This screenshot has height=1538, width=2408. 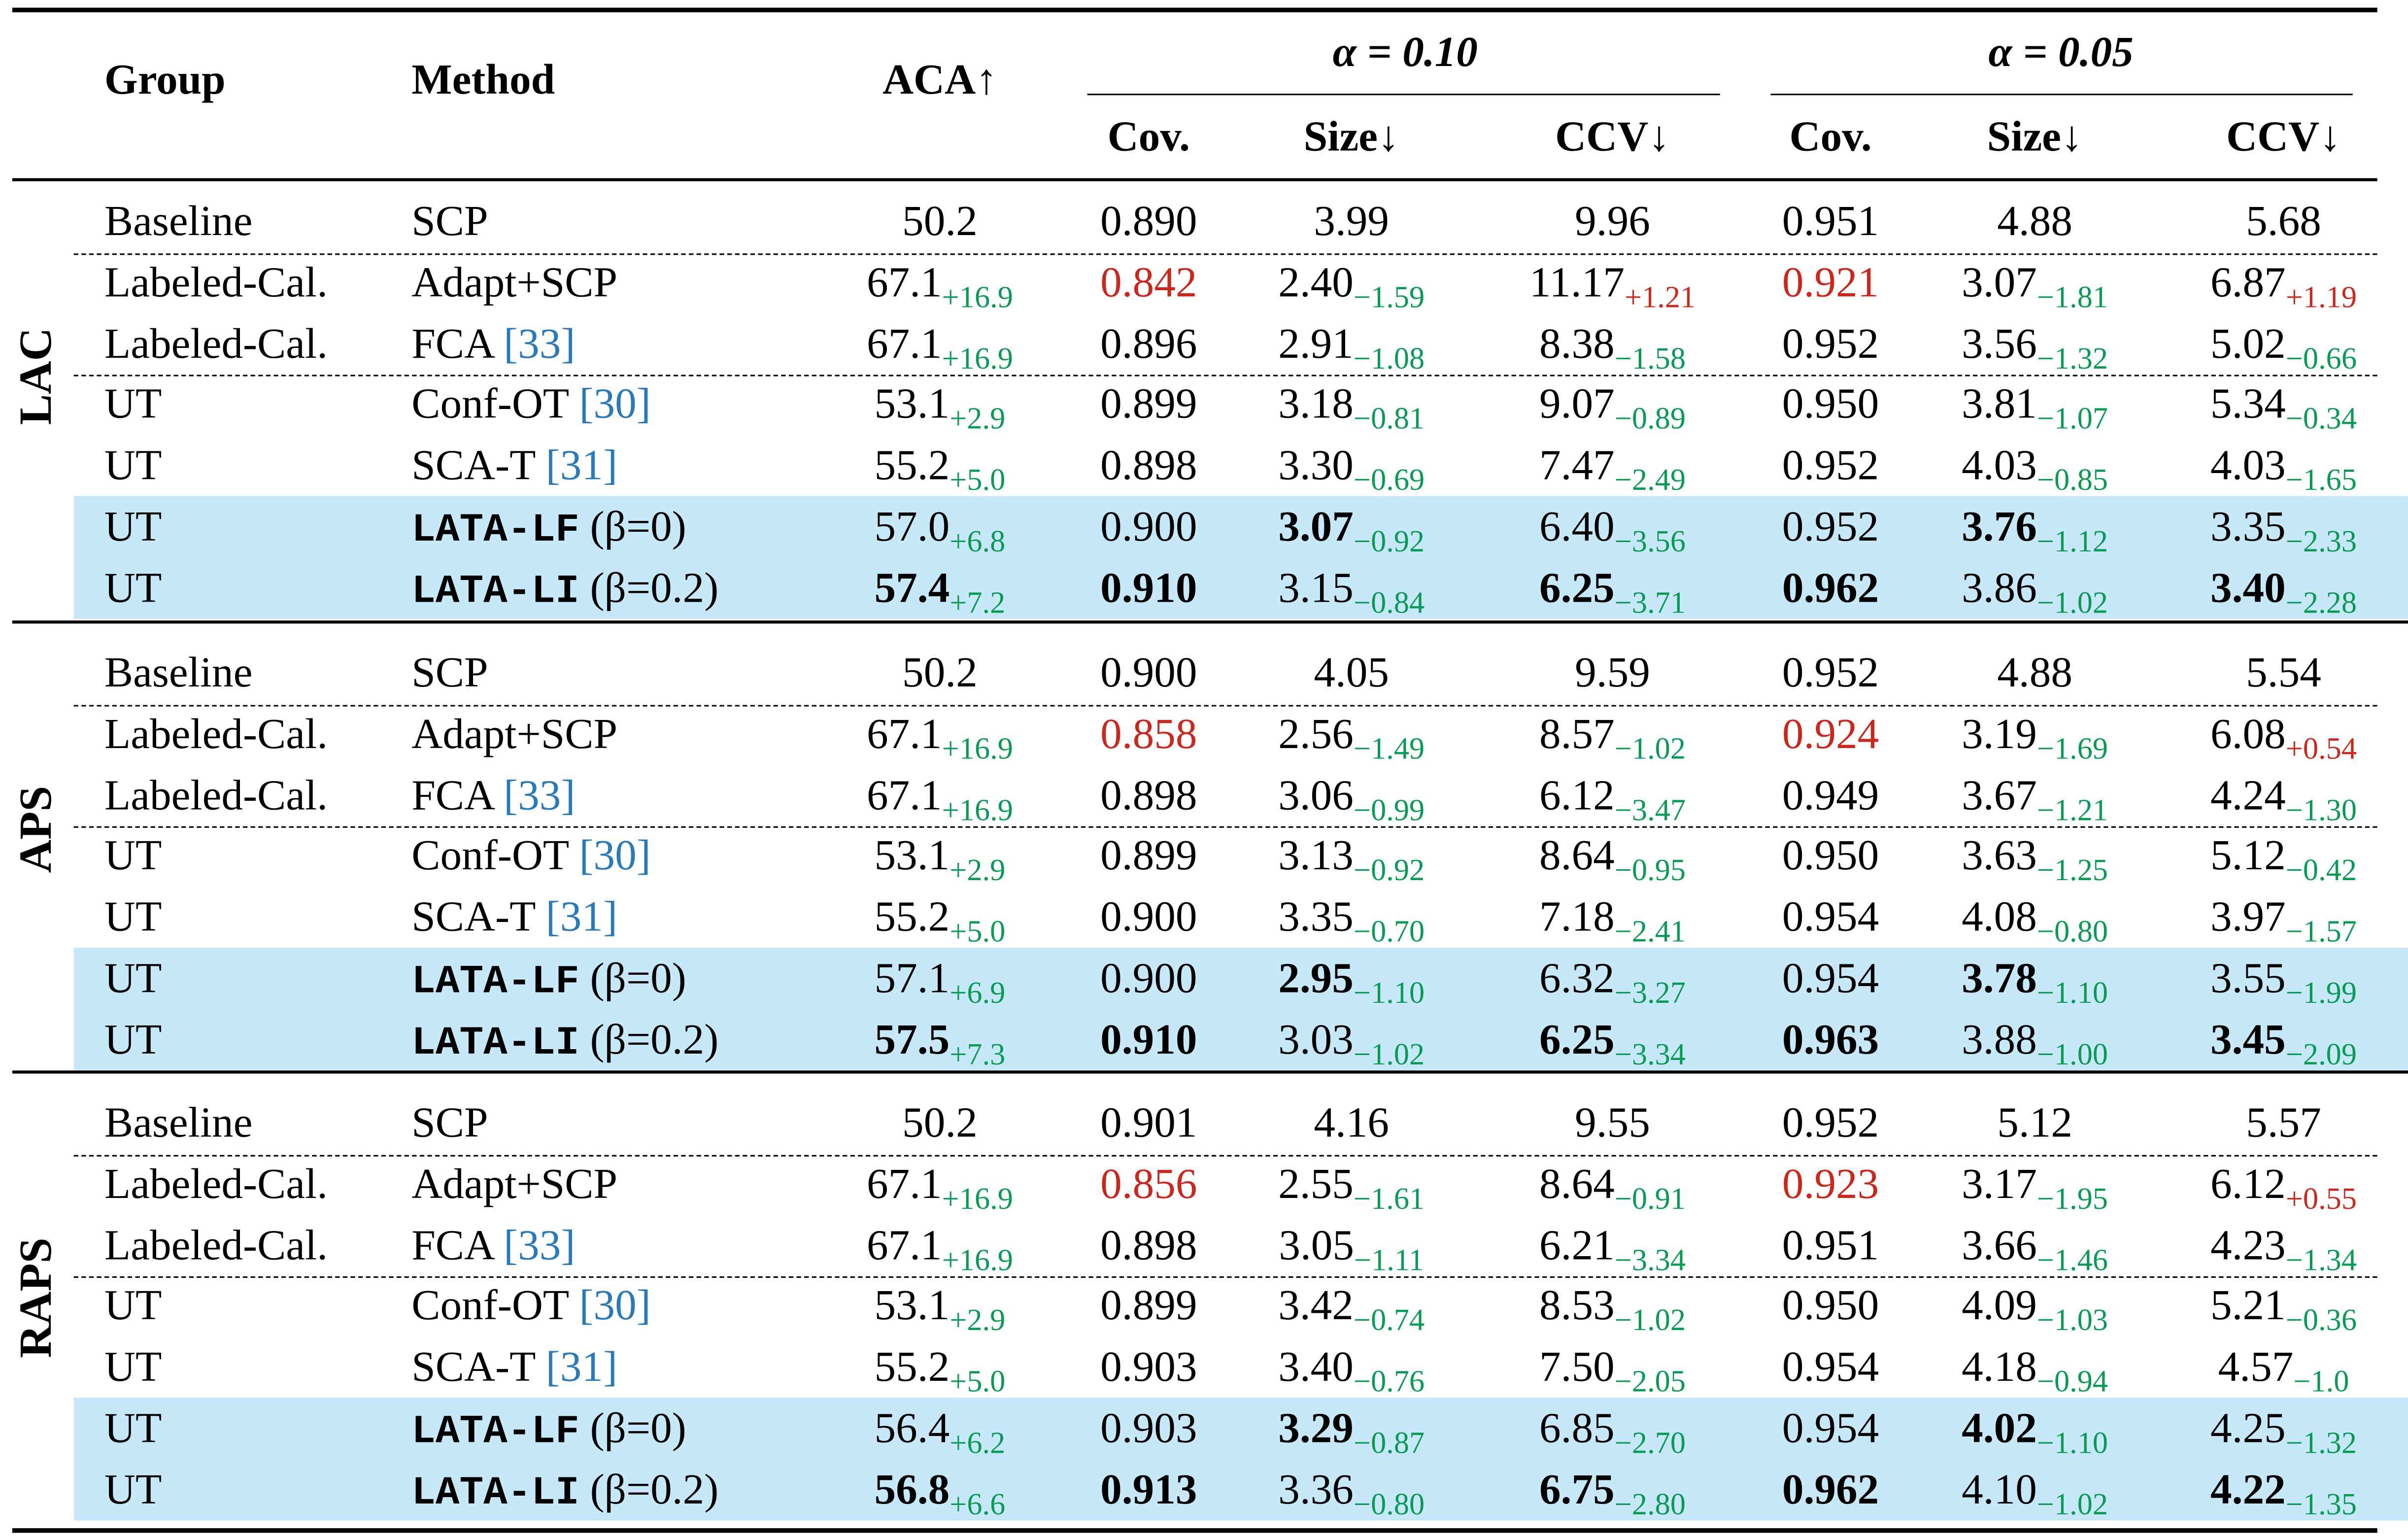 What do you see at coordinates (2072, 542) in the screenshot?
I see `delta: −1.12` at bounding box center [2072, 542].